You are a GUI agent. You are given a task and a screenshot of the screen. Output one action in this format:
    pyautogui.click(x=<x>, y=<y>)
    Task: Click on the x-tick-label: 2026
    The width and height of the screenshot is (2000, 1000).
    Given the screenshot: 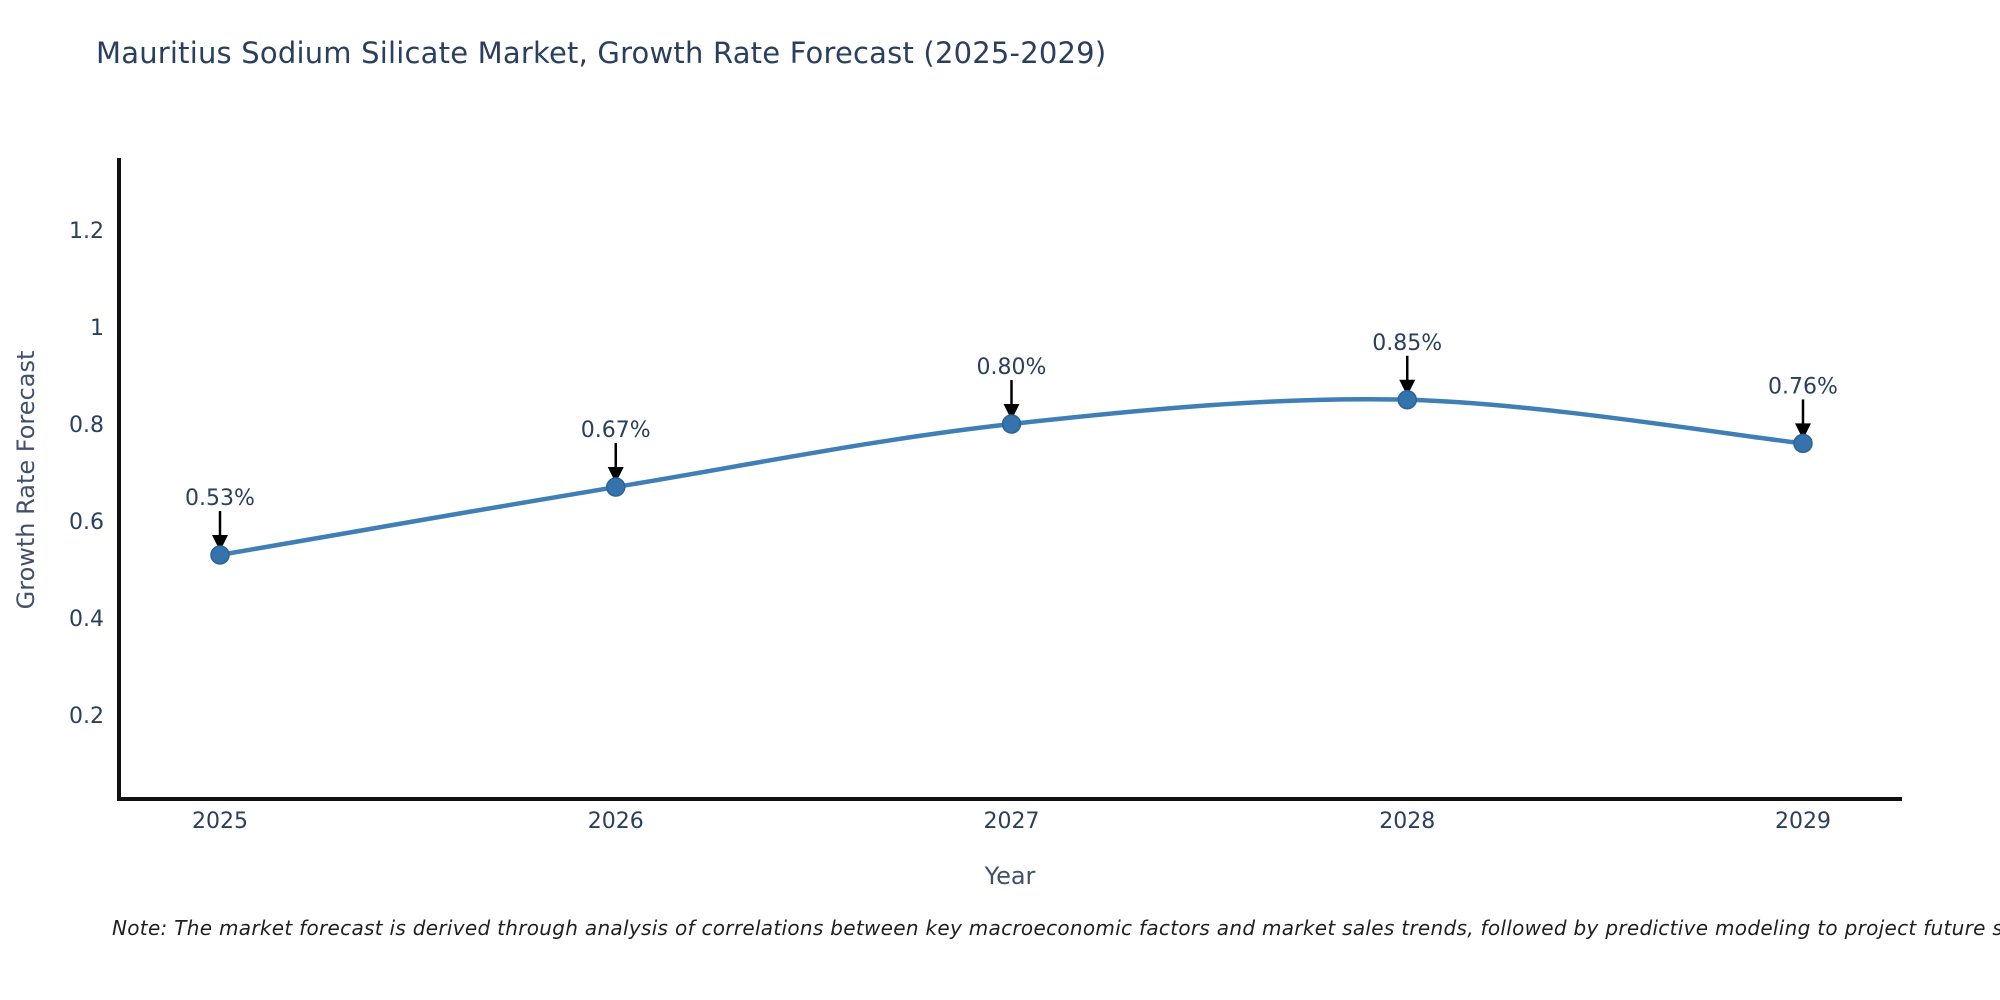 What is the action you would take?
    pyautogui.click(x=616, y=821)
    